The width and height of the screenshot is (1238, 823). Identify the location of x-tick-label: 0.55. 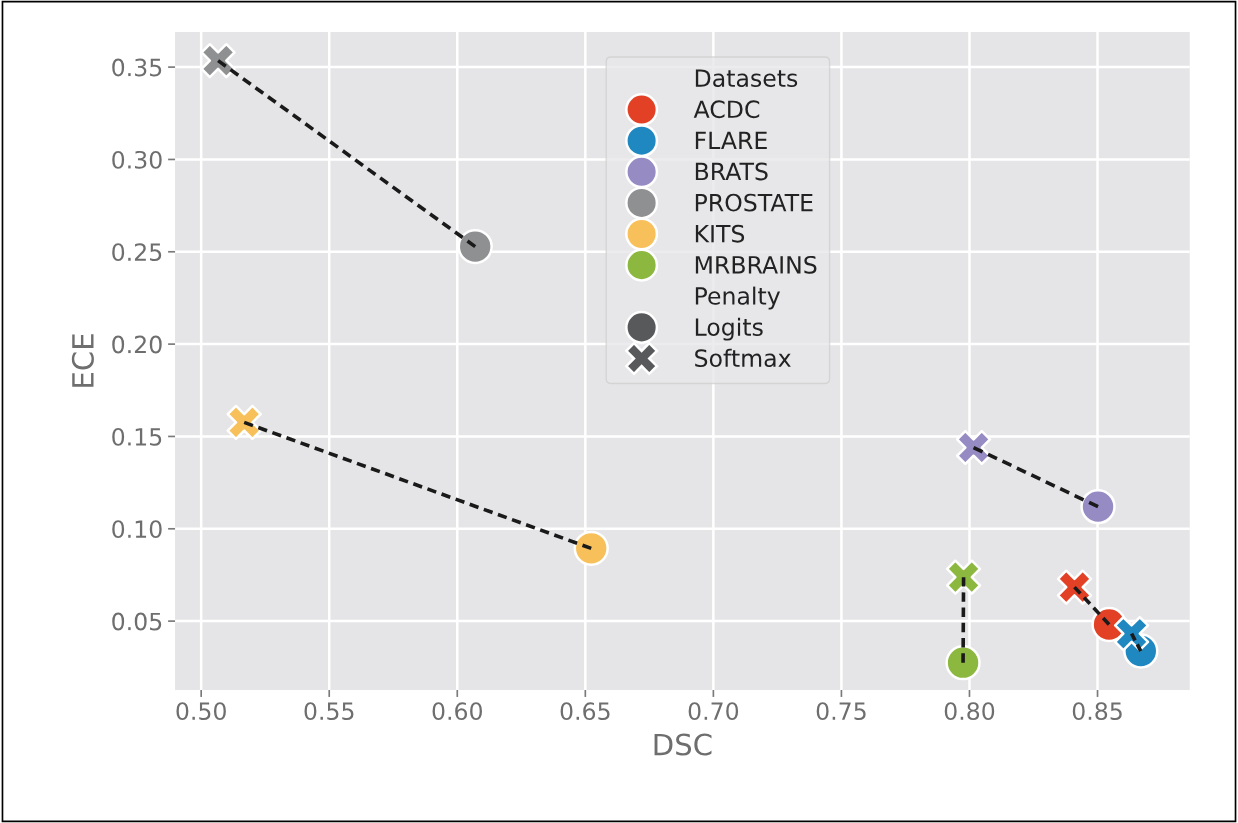
(329, 711).